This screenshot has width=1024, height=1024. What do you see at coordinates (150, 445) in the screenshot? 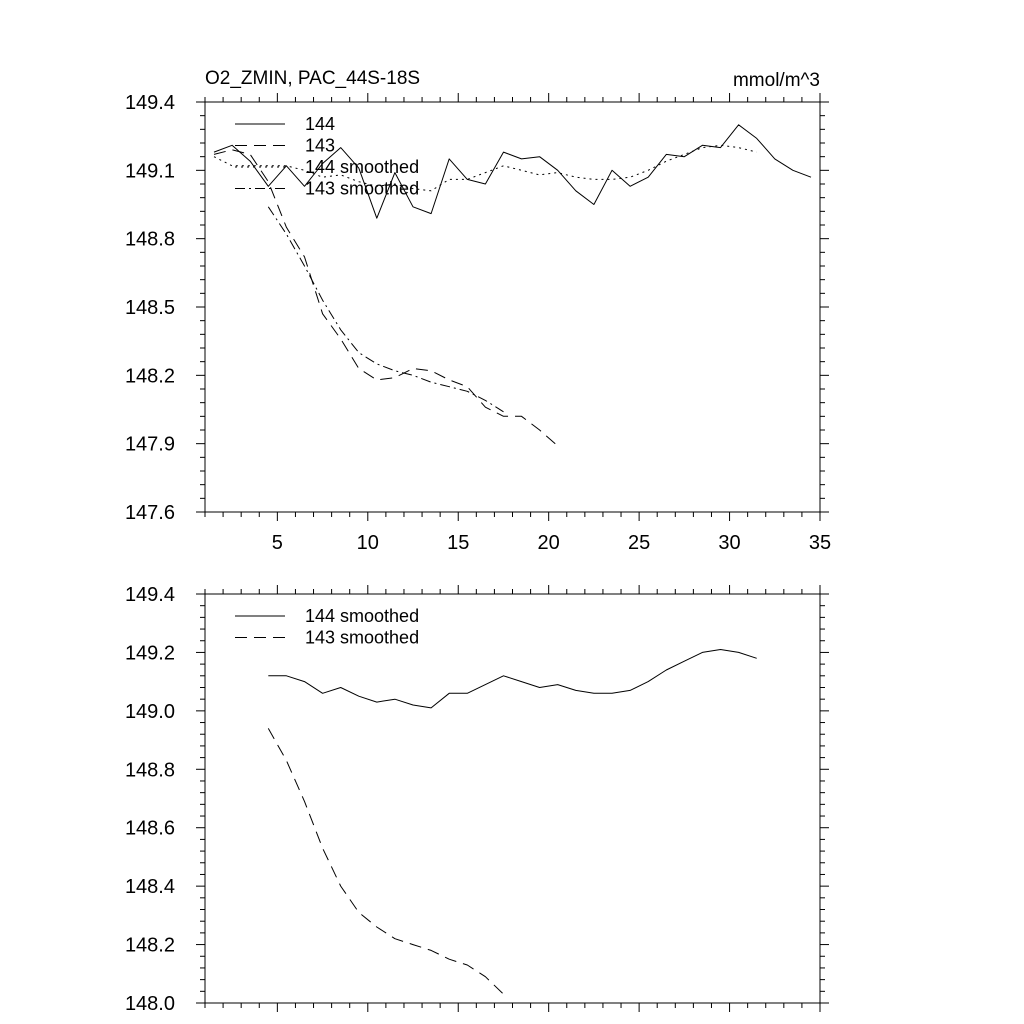
I see `top-y-tick-label: 147.9` at bounding box center [150, 445].